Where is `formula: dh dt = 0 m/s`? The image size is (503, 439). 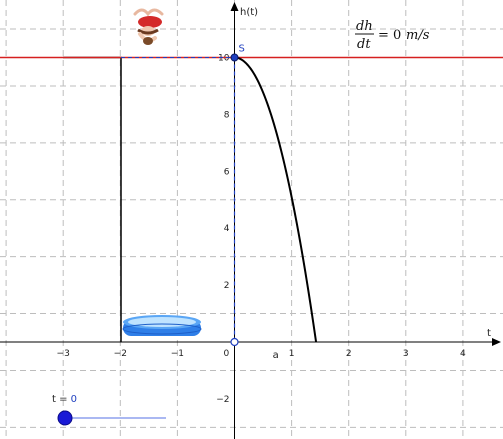
formula: dh dt = 0 m/s is located at coordinates (392, 35).